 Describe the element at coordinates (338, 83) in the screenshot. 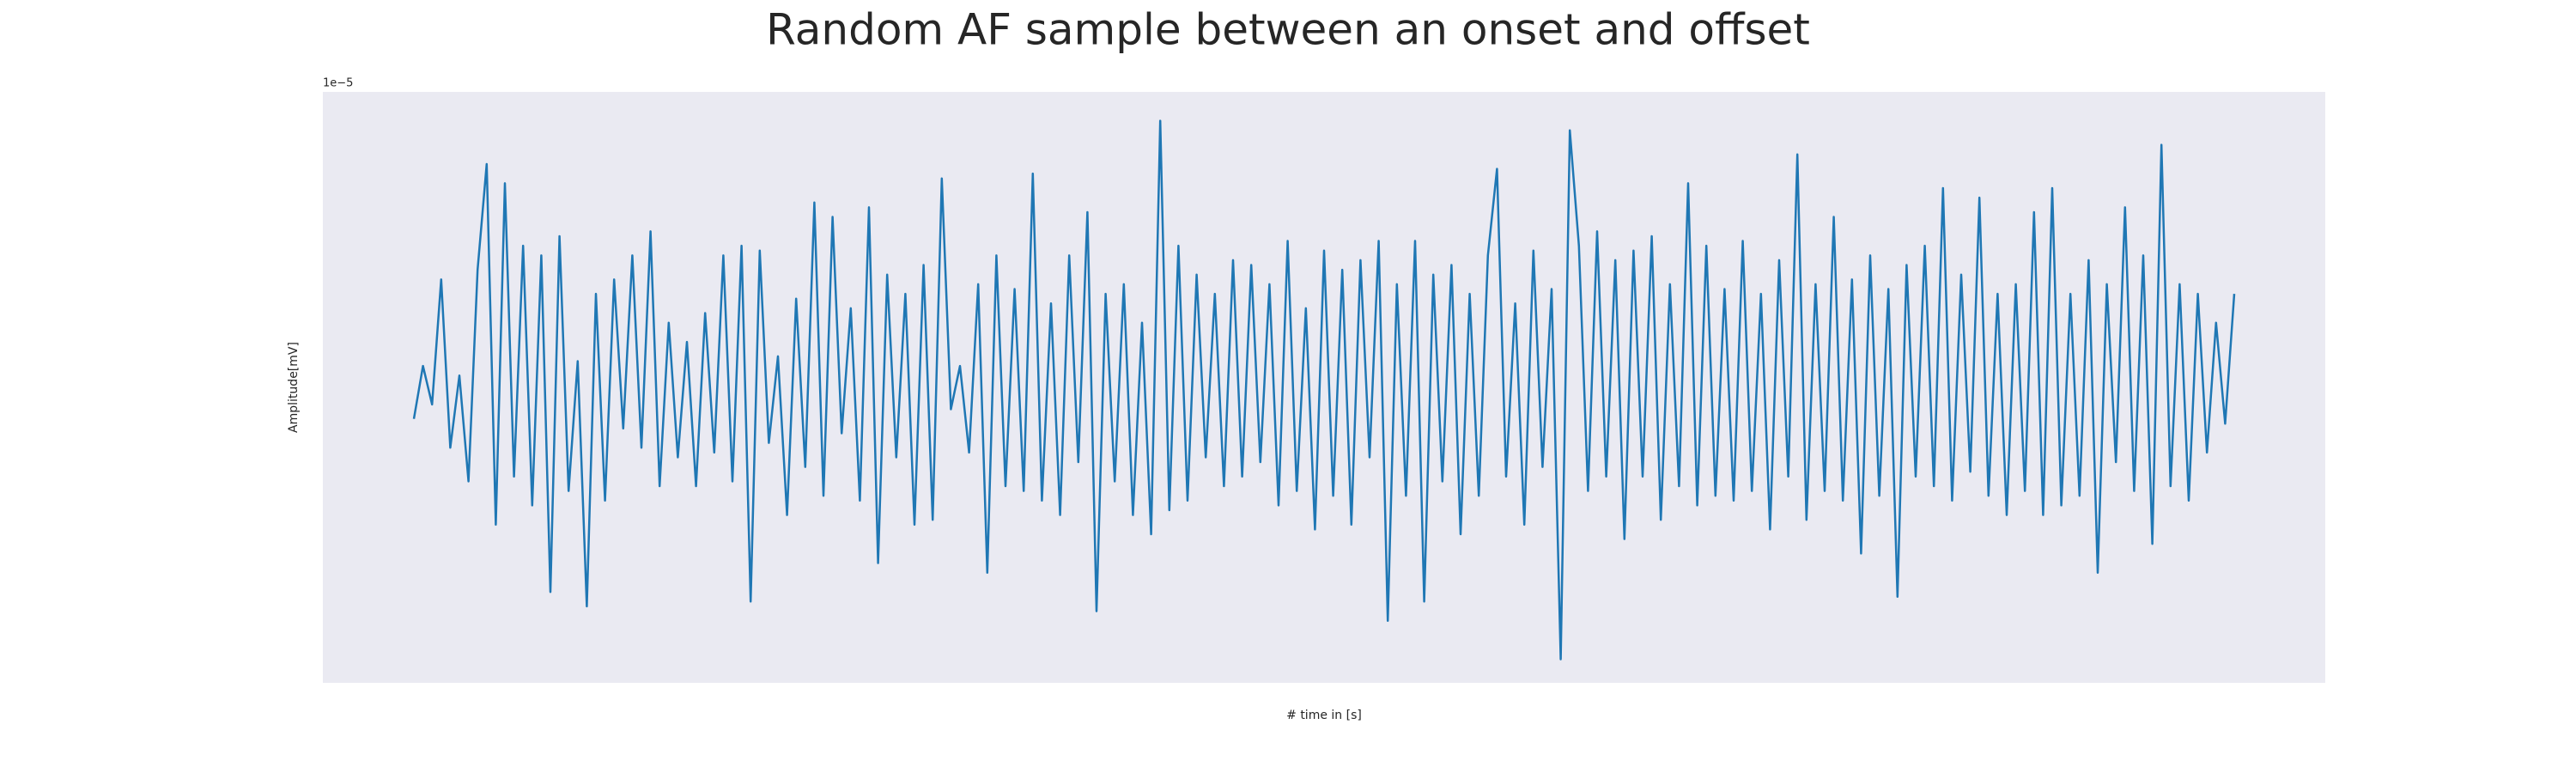

I see `y-offset-label: 1e−5` at that location.